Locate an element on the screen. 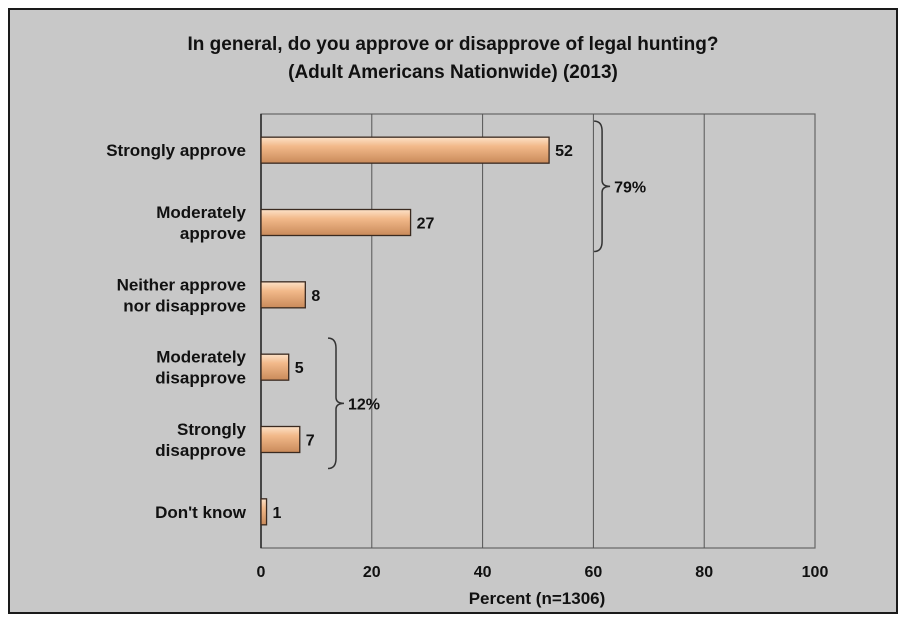 The width and height of the screenshot is (908, 625). x-tick-label: 40 is located at coordinates (483, 572).